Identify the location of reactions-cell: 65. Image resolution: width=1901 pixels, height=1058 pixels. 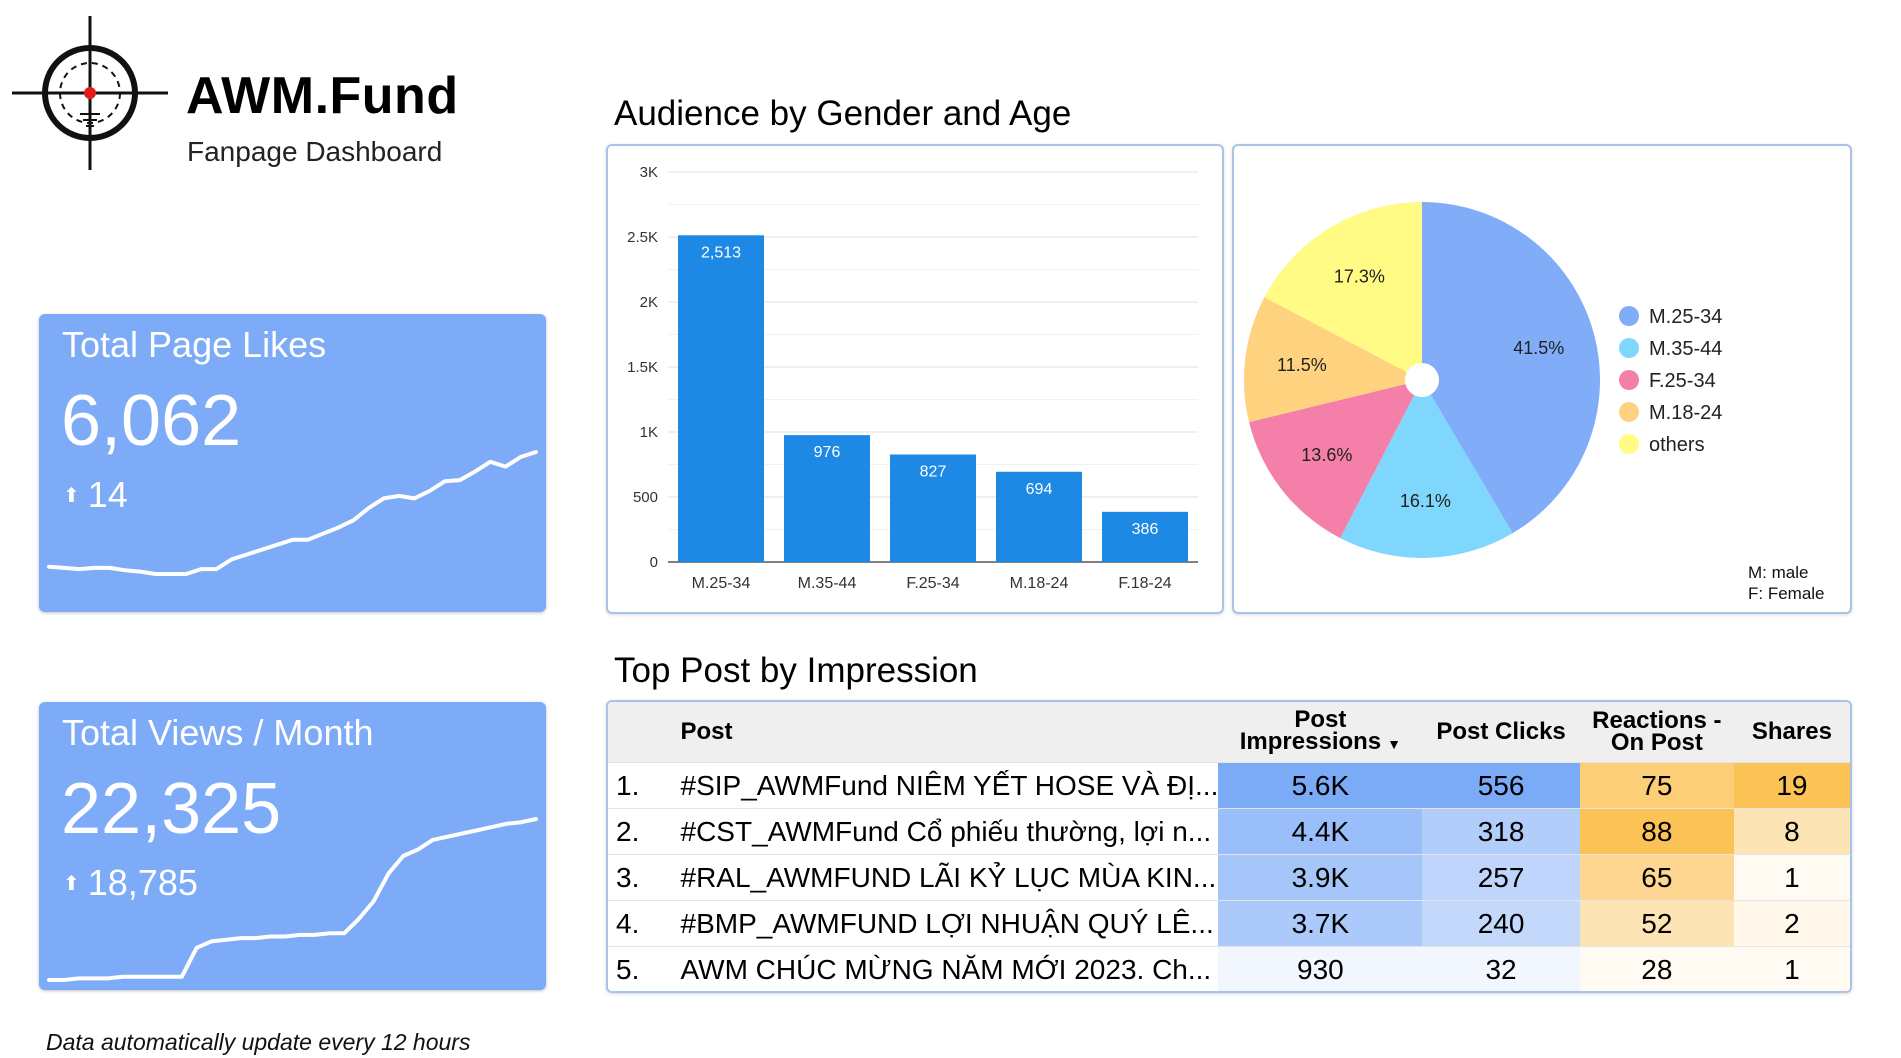
(1656, 877).